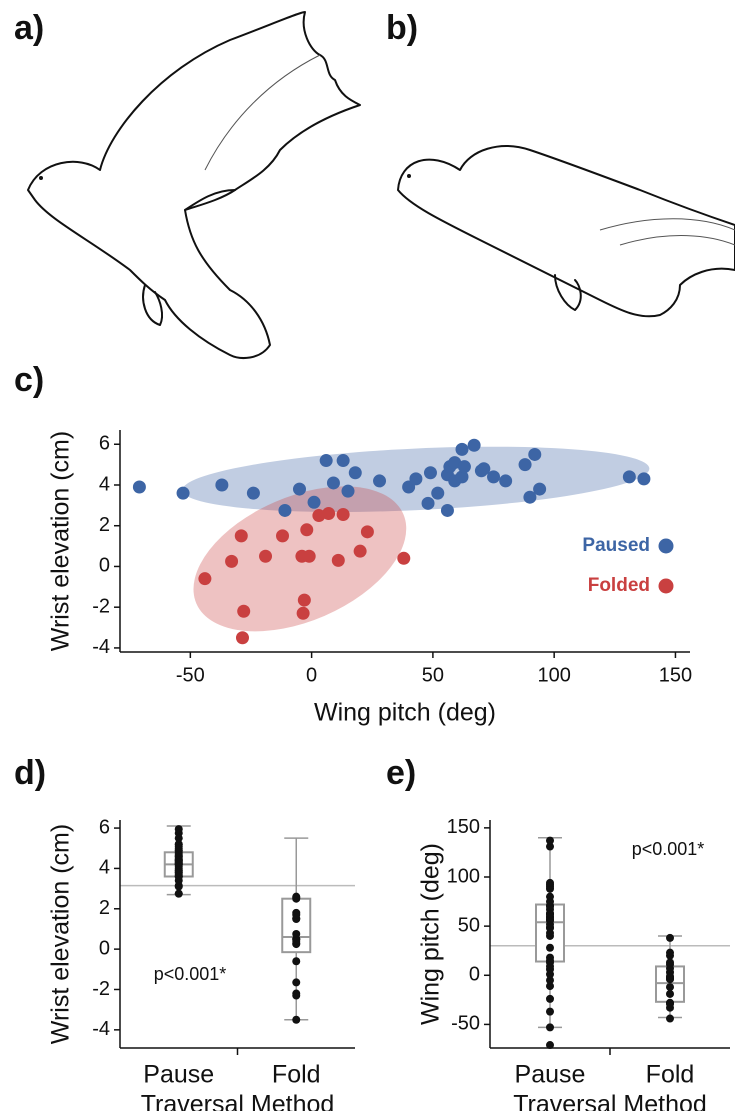 This screenshot has height=1111, width=735. Describe the element at coordinates (311, 675) in the screenshot. I see `x-tick-label: 0` at that location.